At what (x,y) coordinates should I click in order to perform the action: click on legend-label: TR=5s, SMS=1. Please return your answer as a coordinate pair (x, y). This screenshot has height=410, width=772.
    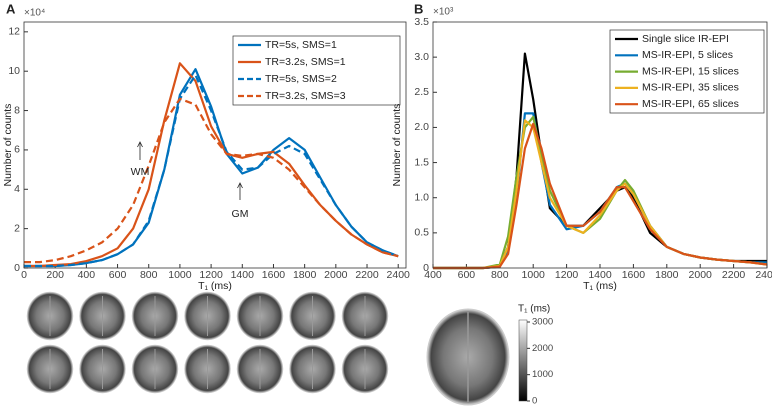
    Looking at the image, I should click on (301, 45).